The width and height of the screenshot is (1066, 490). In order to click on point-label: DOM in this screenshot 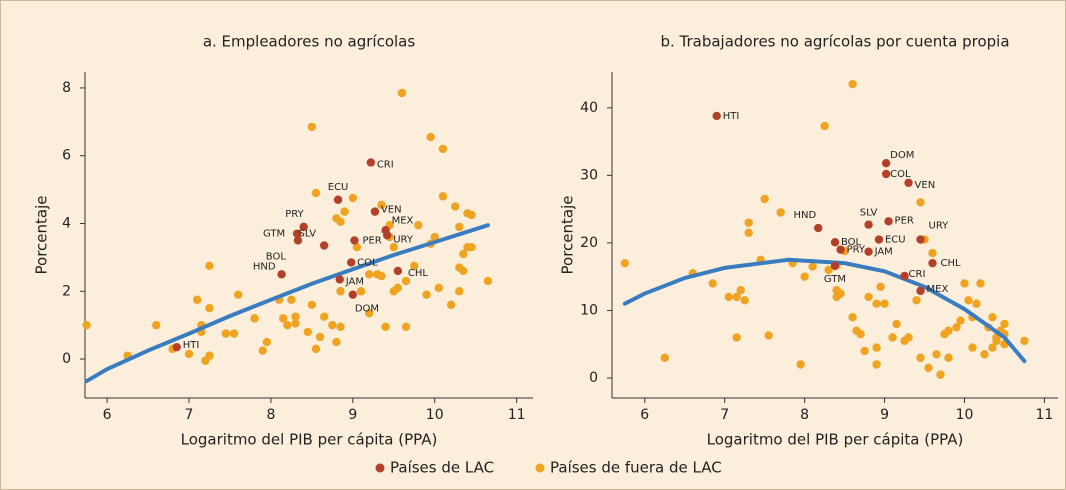, I will do `click(902, 155)`.